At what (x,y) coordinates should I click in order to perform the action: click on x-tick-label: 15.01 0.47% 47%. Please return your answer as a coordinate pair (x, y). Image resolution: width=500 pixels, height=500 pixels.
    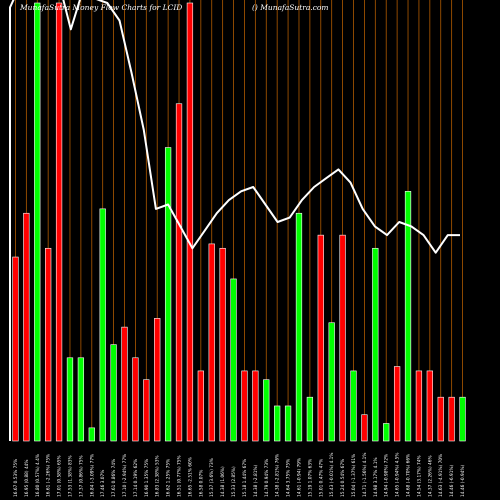
    Looking at the image, I should click on (321, 478).